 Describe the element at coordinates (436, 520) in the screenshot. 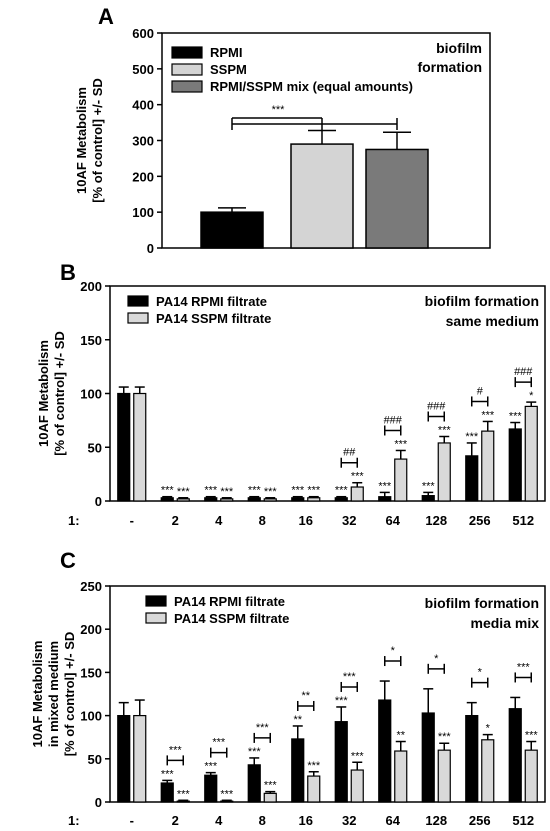

I see `x-tick-label-b-7: 128` at that location.